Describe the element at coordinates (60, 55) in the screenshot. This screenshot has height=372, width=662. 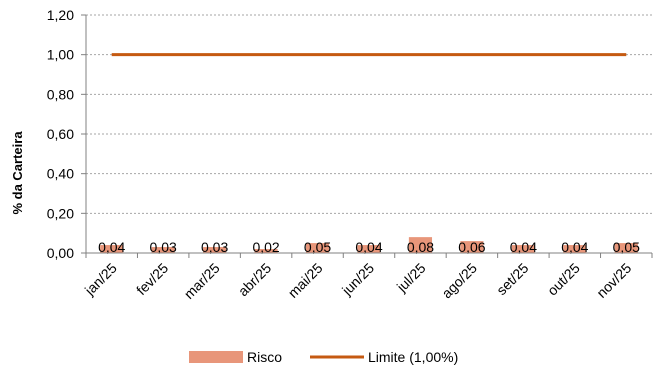
I see `y-tick-label: 1,00` at that location.